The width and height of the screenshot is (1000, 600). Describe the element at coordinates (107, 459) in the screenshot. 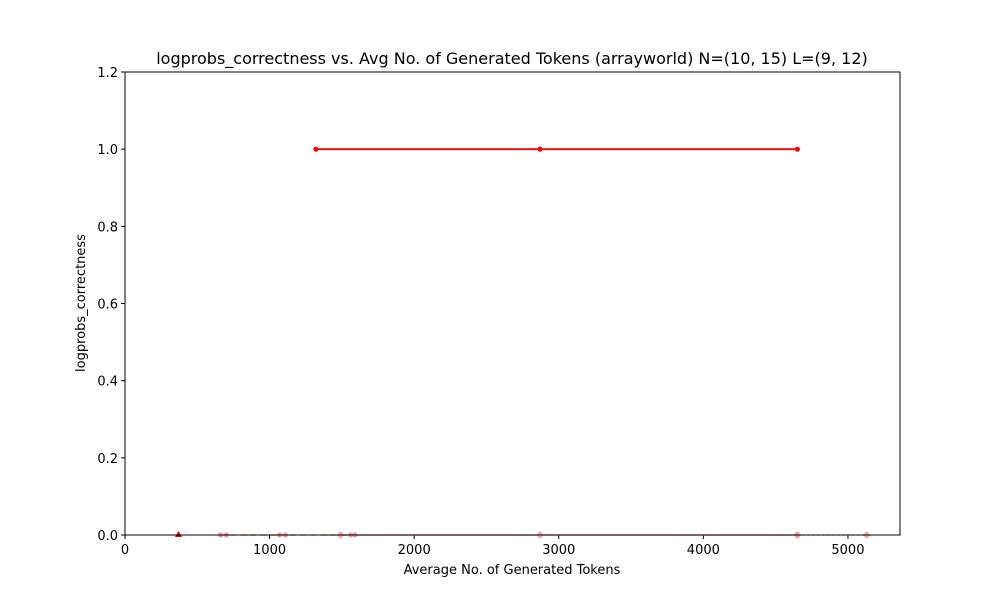

I see `y-tick-label: 0.2` at that location.